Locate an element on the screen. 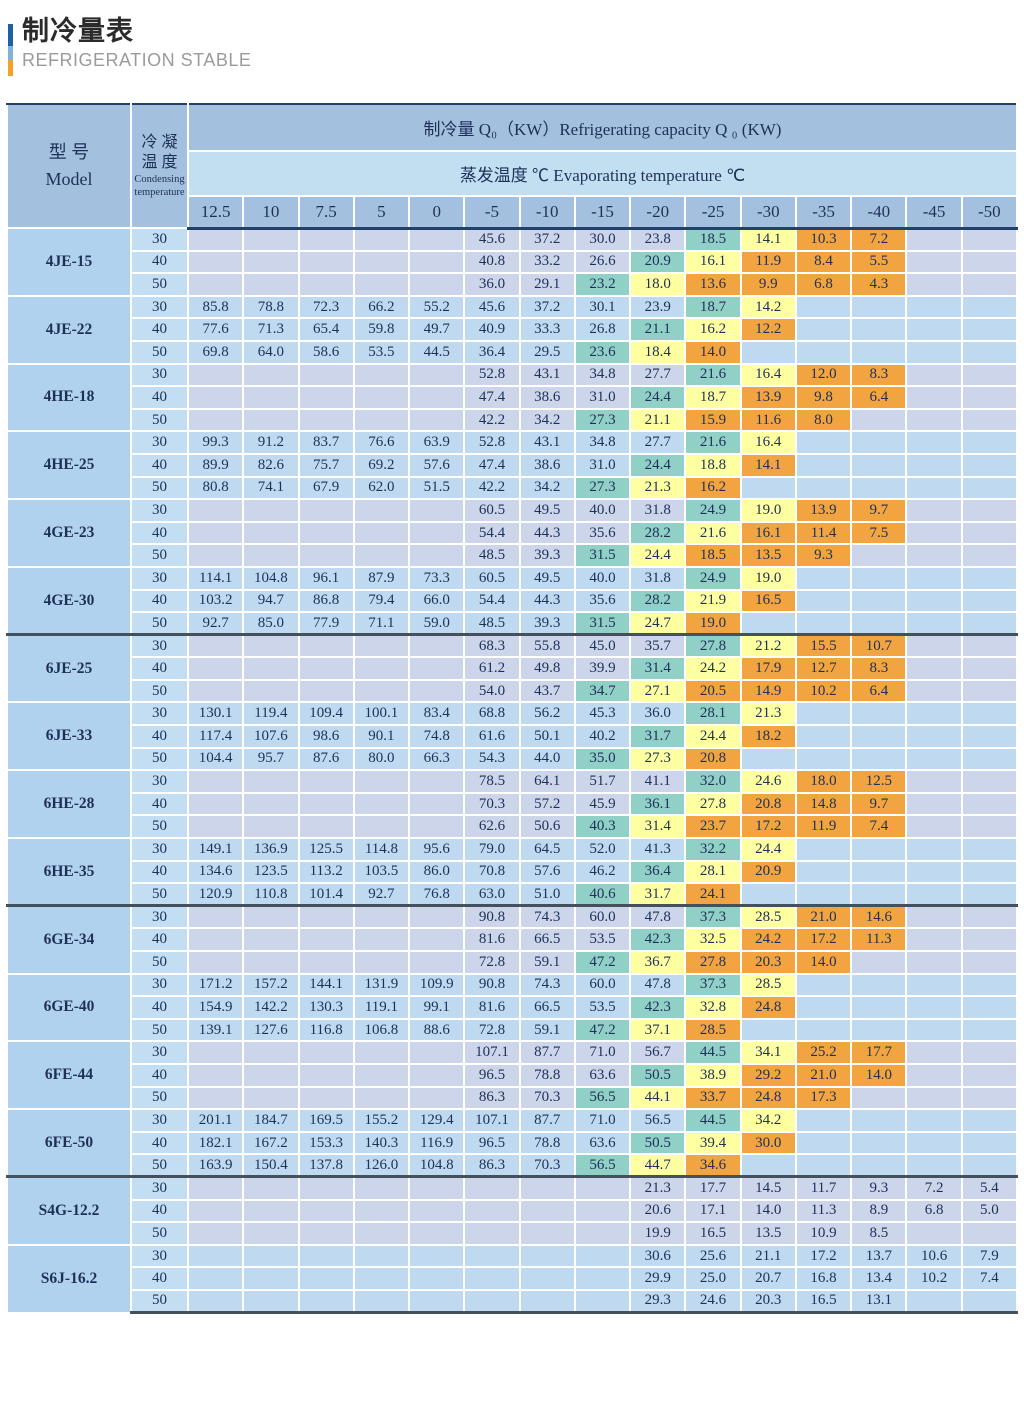  model-cell: S4G-12.2 is located at coordinates (69, 1210).